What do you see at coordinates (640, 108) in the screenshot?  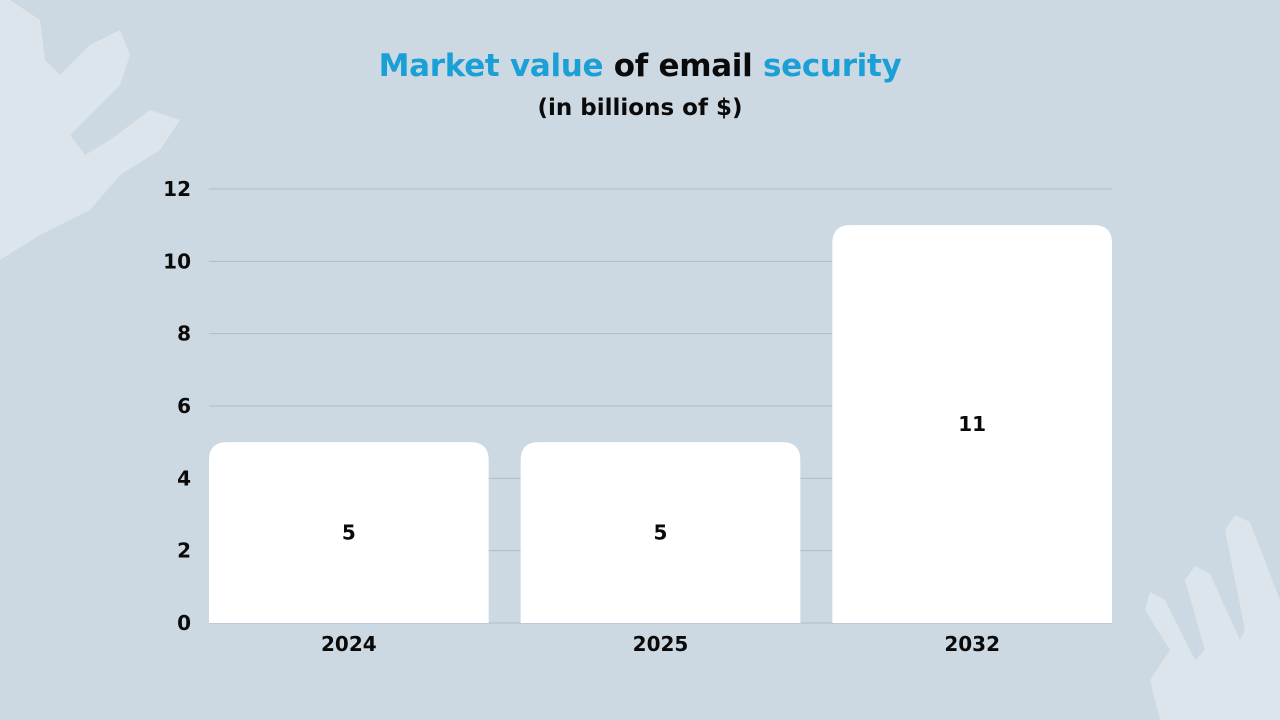 I see `chart-subtitle: (in billions of $)` at bounding box center [640, 108].